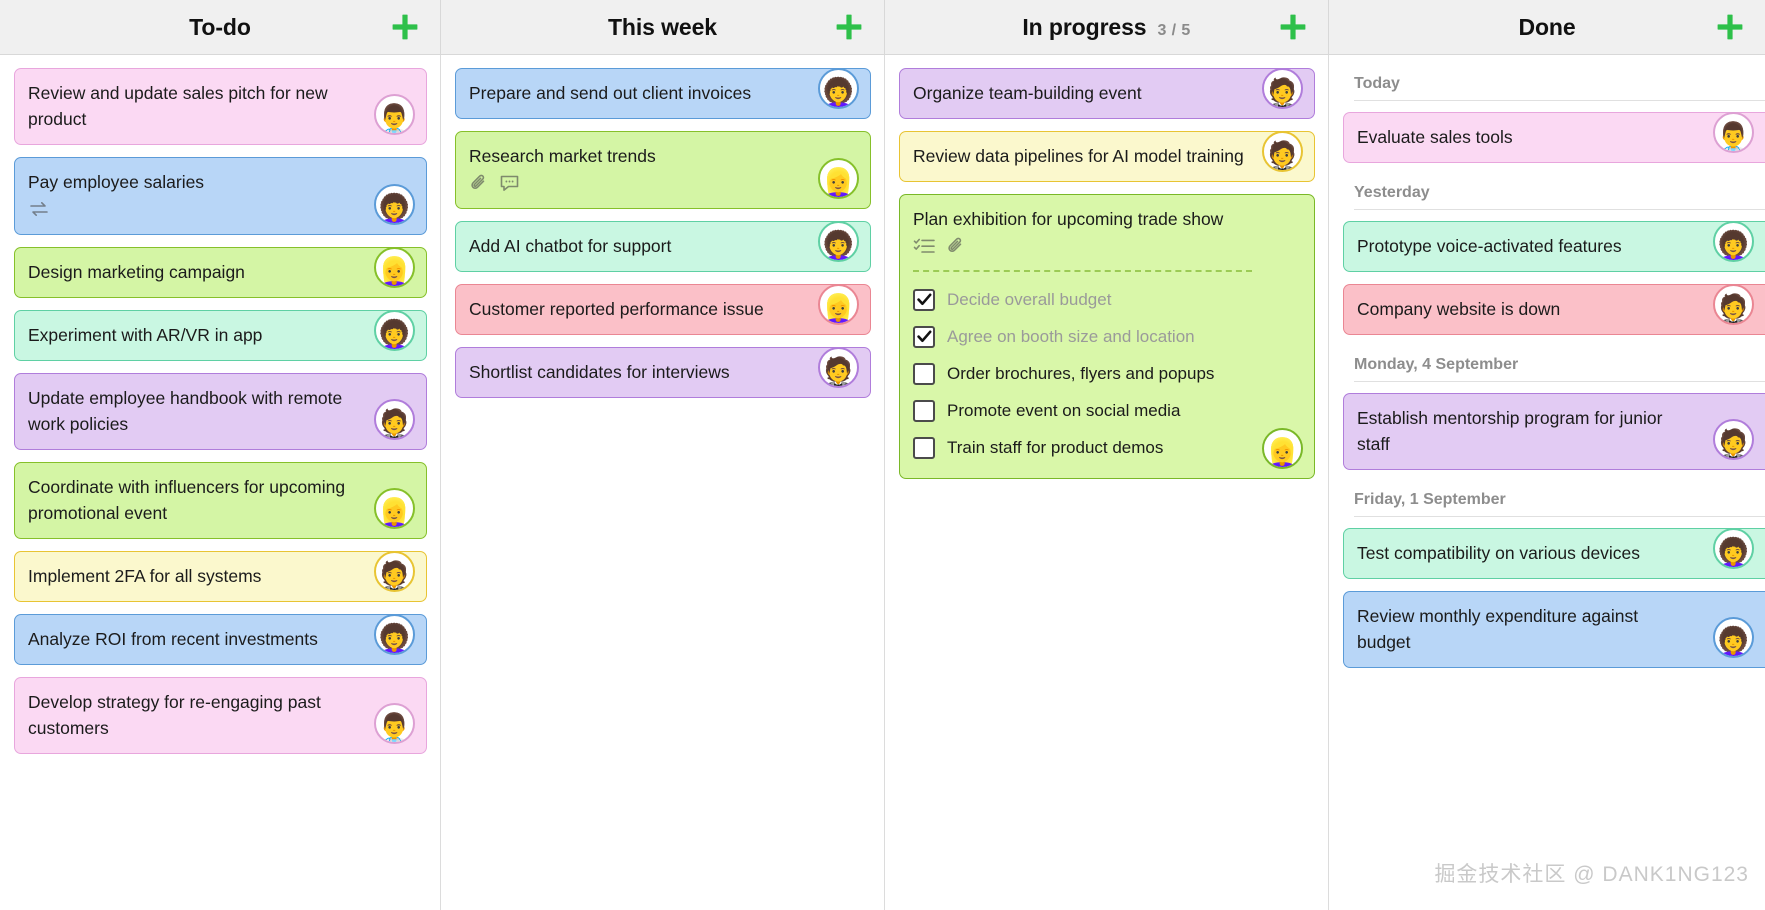 The image size is (1765, 910). What do you see at coordinates (1084, 26) in the screenshot?
I see `column-title: In progress` at bounding box center [1084, 26].